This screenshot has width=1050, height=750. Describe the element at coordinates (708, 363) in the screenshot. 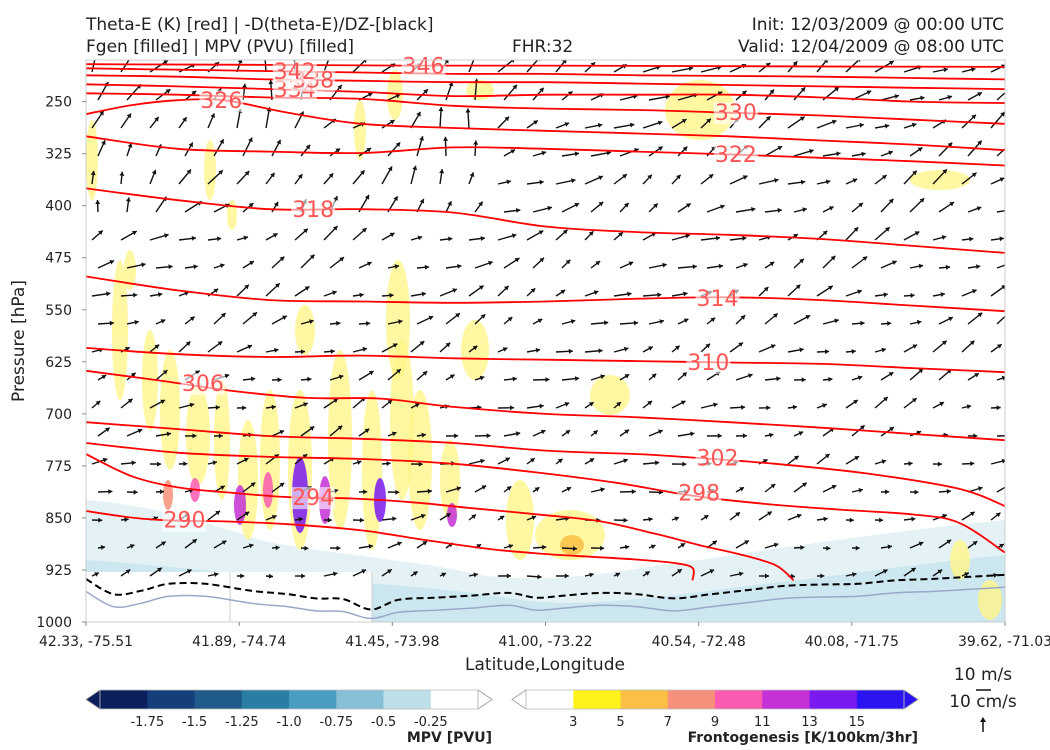

I see `theta-e-label-310: 310` at that location.